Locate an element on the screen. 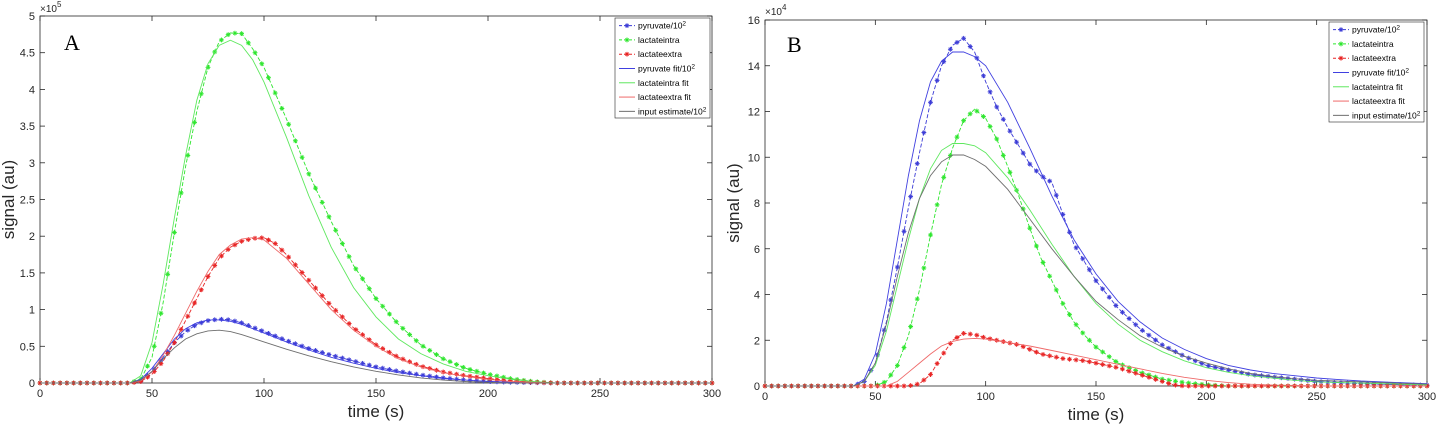 This screenshot has height=424, width=1452. y-tick-label: 6 is located at coordinates (757, 250).